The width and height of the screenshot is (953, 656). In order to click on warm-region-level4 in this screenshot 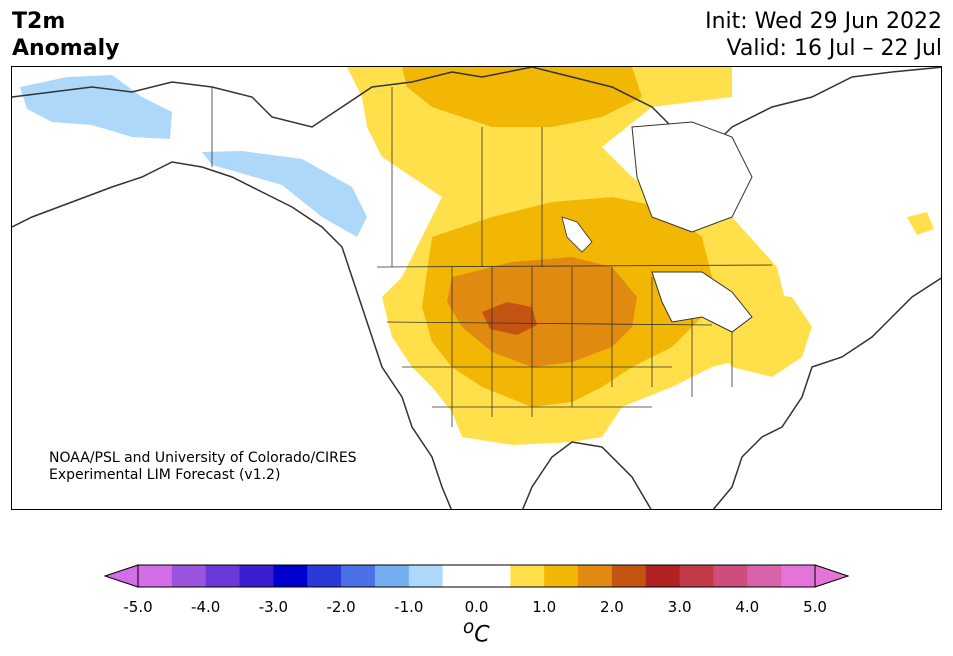, I will do `click(509, 318)`.